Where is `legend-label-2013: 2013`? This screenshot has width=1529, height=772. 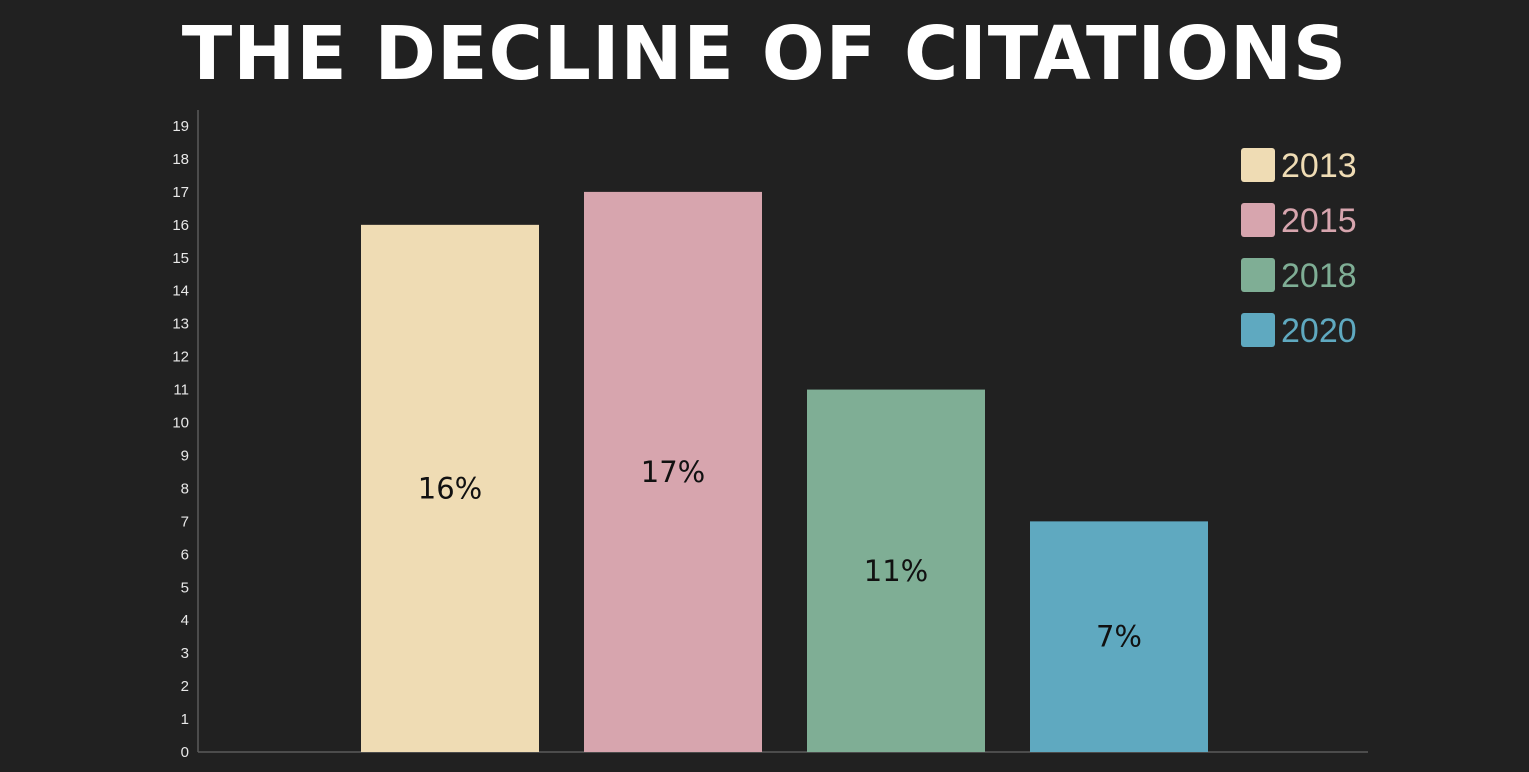 legend-label-2013: 2013 is located at coordinates (1319, 166).